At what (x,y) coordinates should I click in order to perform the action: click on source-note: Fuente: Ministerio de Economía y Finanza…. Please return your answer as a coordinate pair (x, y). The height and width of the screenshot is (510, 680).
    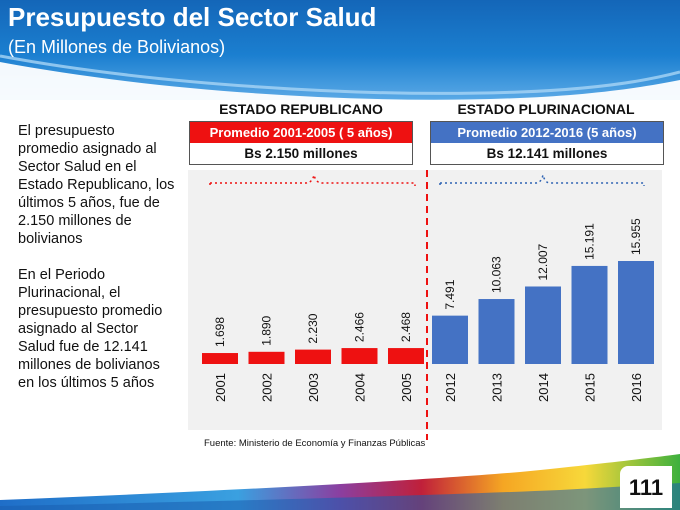
    Looking at the image, I should click on (315, 443).